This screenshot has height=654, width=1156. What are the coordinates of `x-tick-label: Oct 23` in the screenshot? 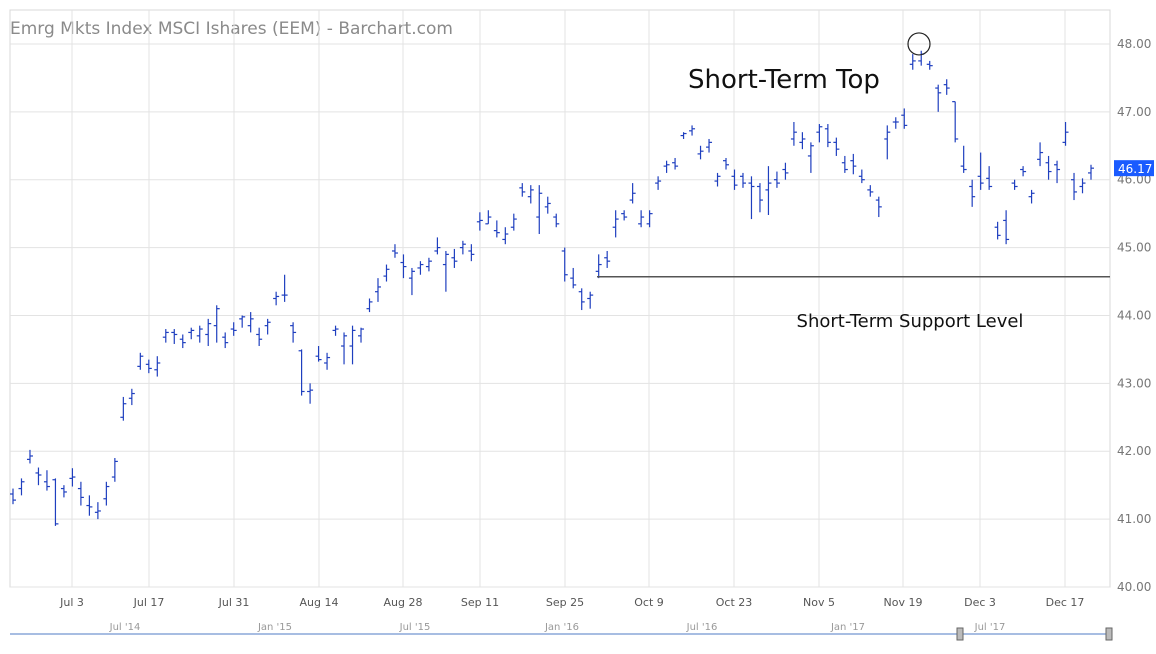 It's located at (734, 602).